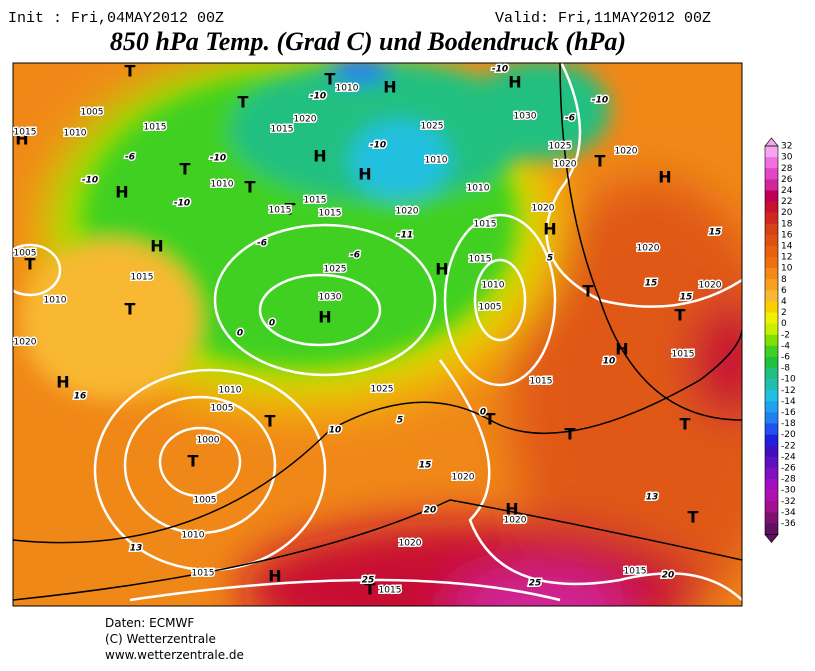 The height and width of the screenshot is (671, 815). Describe the element at coordinates (788, 424) in the screenshot. I see `colorbar-label: -18` at that location.